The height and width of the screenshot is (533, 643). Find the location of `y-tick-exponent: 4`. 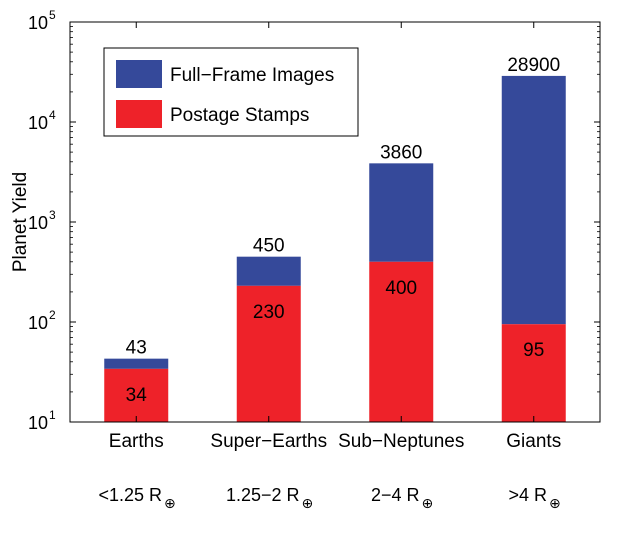

y-tick-exponent: 4 is located at coordinates (52, 115).